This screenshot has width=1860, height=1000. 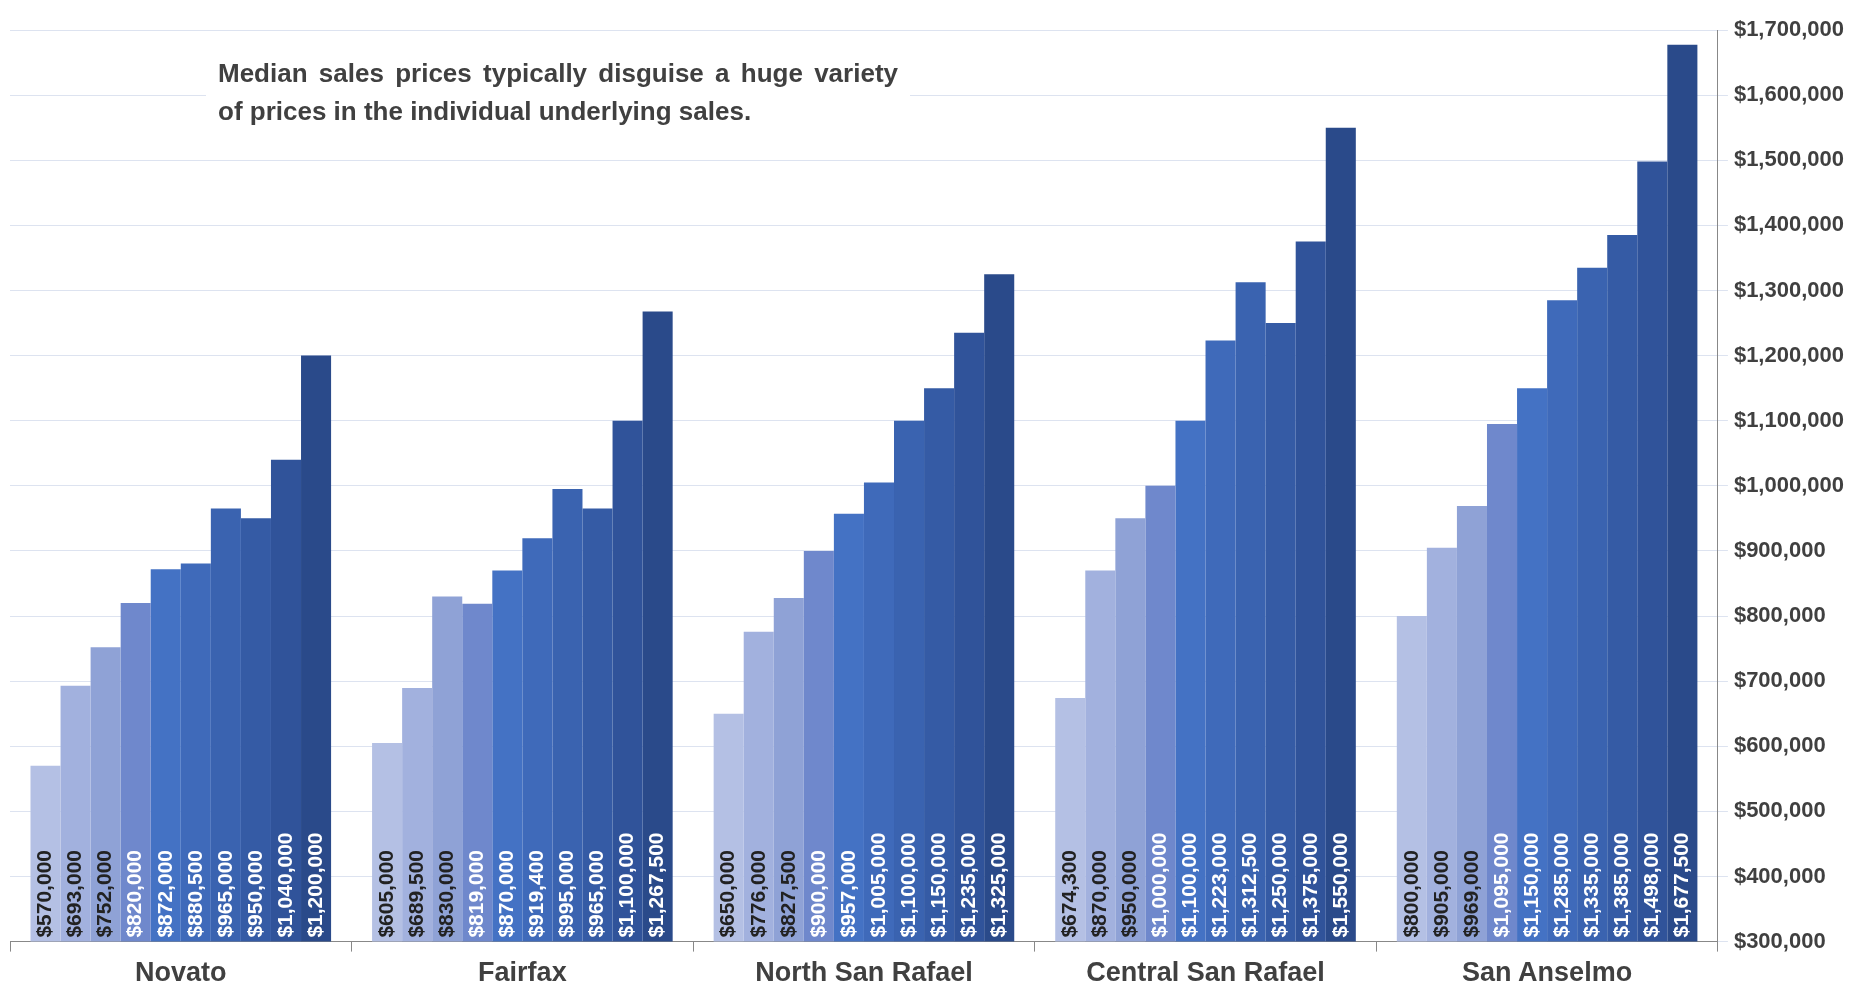 What do you see at coordinates (1279, 885) in the screenshot?
I see `data-label: $1,250,000` at bounding box center [1279, 885].